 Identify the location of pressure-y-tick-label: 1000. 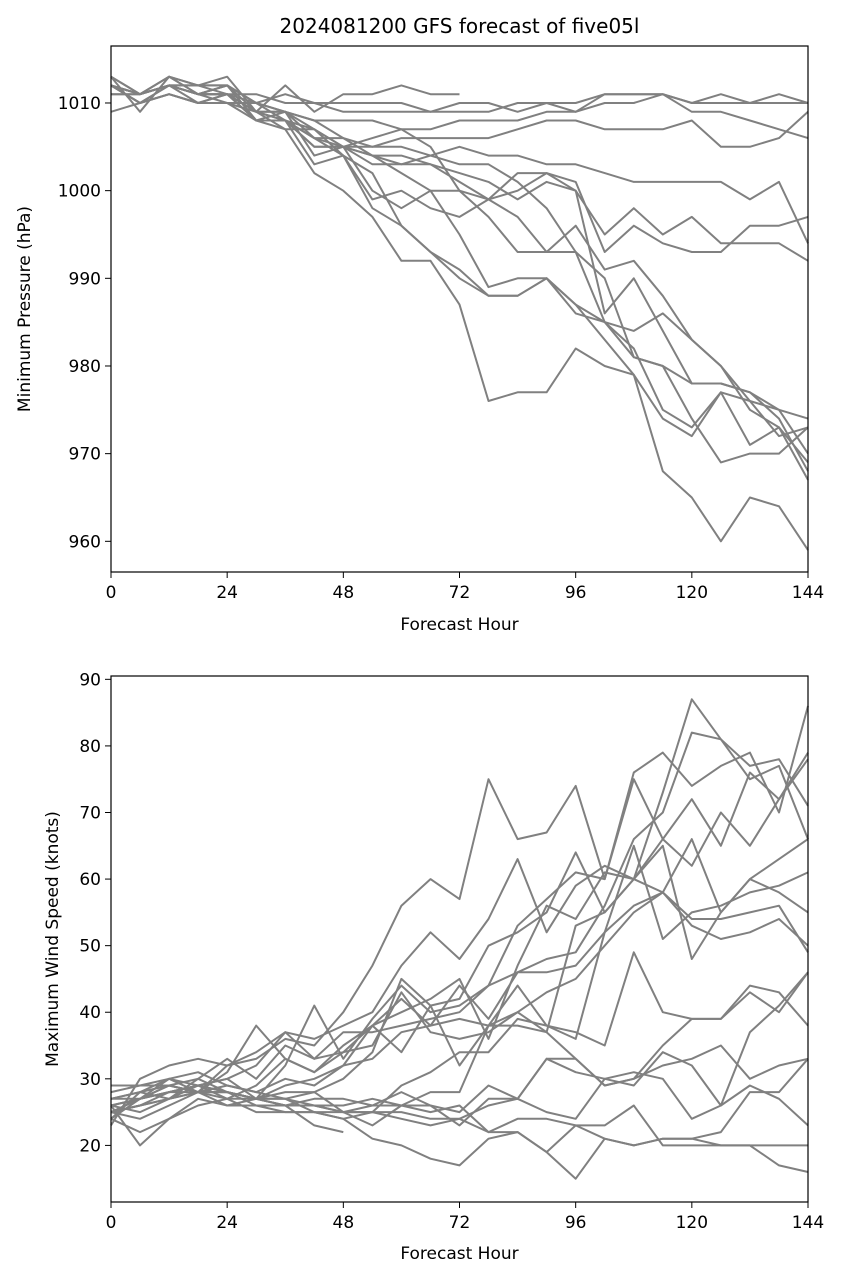
(79, 192).